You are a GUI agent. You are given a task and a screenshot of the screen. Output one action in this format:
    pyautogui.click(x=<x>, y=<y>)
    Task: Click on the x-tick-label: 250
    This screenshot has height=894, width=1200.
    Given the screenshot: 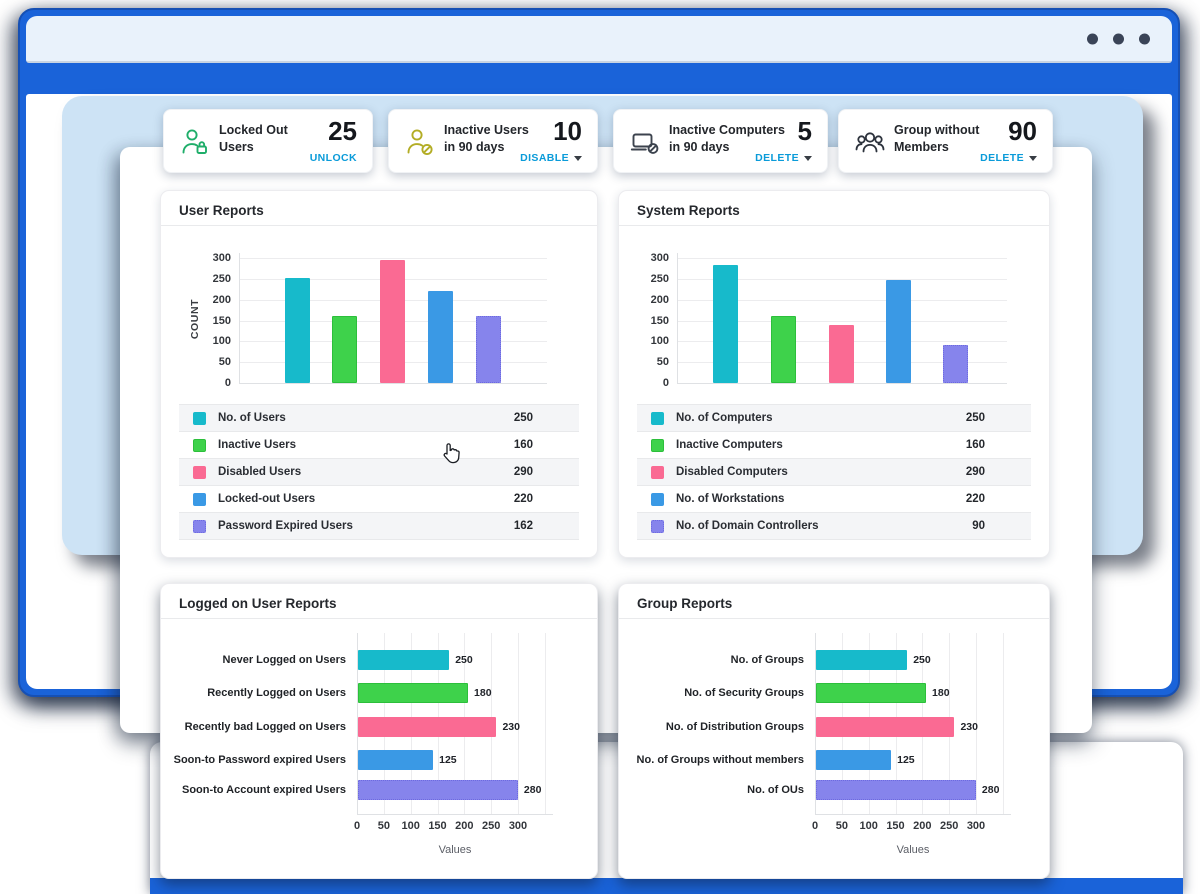 What is the action you would take?
    pyautogui.click(x=491, y=826)
    